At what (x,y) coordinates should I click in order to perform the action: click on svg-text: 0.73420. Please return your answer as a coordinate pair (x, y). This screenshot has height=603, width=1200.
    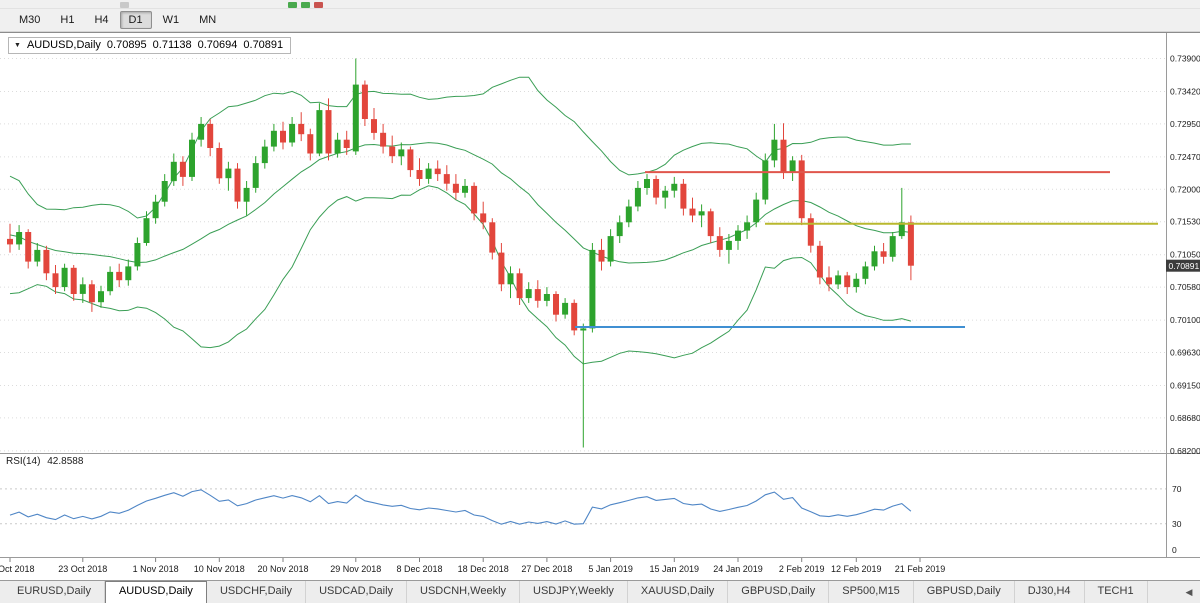
    Looking at the image, I should click on (1185, 92).